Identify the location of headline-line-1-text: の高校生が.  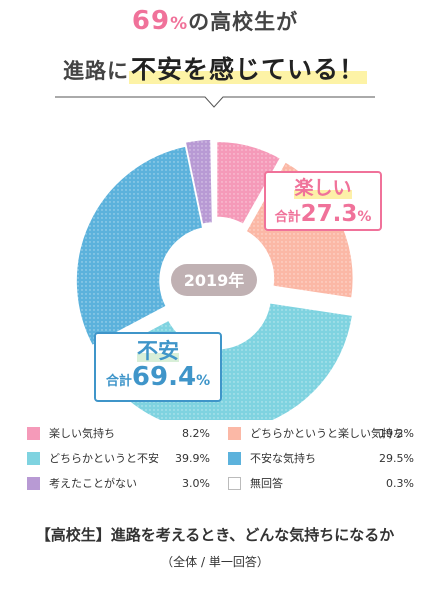
(243, 22).